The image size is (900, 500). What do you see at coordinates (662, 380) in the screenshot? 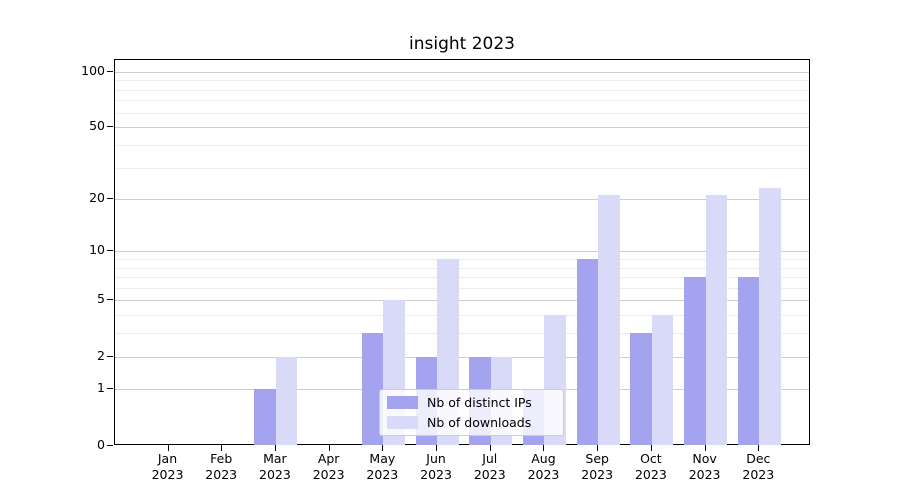
I see `bar-downloads-oct` at bounding box center [662, 380].